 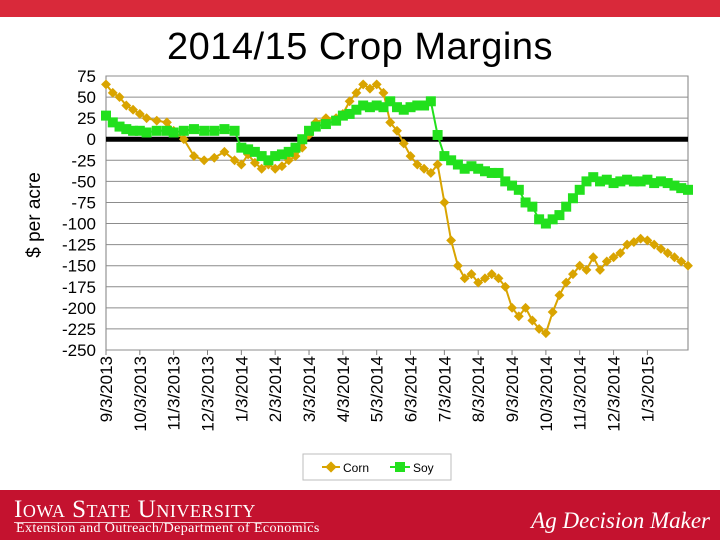 I want to click on legend-corn-label: Corn, so click(x=356, y=468).